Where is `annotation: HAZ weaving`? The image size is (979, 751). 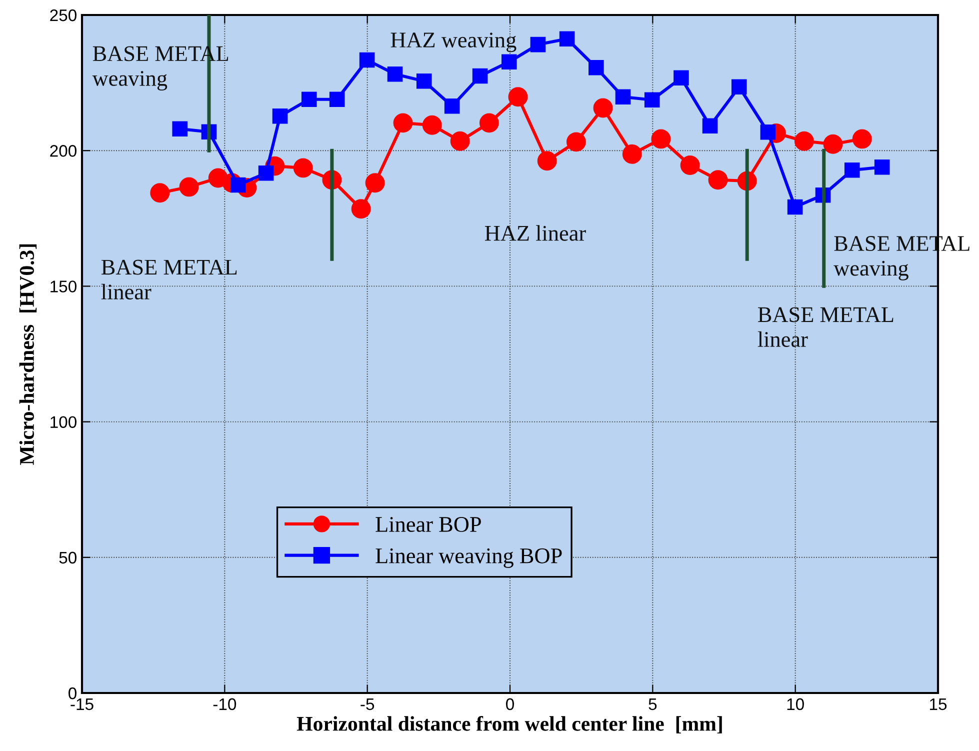
annotation: HAZ weaving is located at coordinates (453, 42).